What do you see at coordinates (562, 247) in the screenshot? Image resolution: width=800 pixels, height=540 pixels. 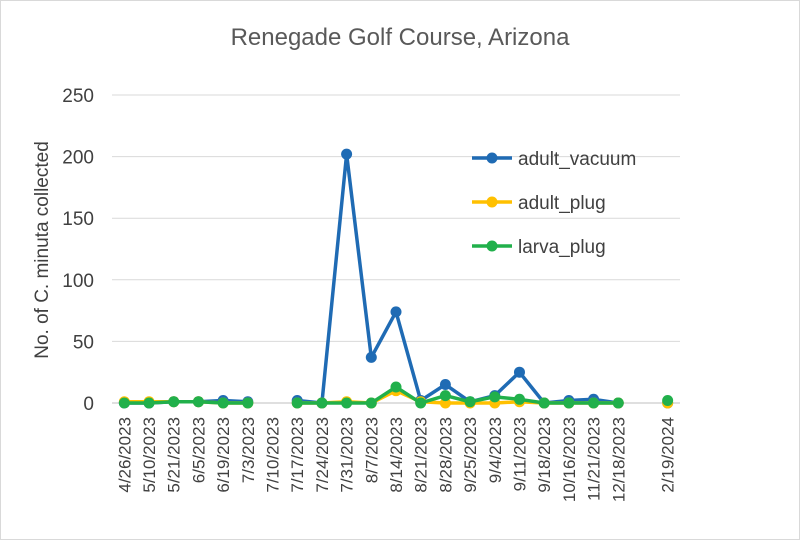 I see `legend-label: larva_plug` at bounding box center [562, 247].